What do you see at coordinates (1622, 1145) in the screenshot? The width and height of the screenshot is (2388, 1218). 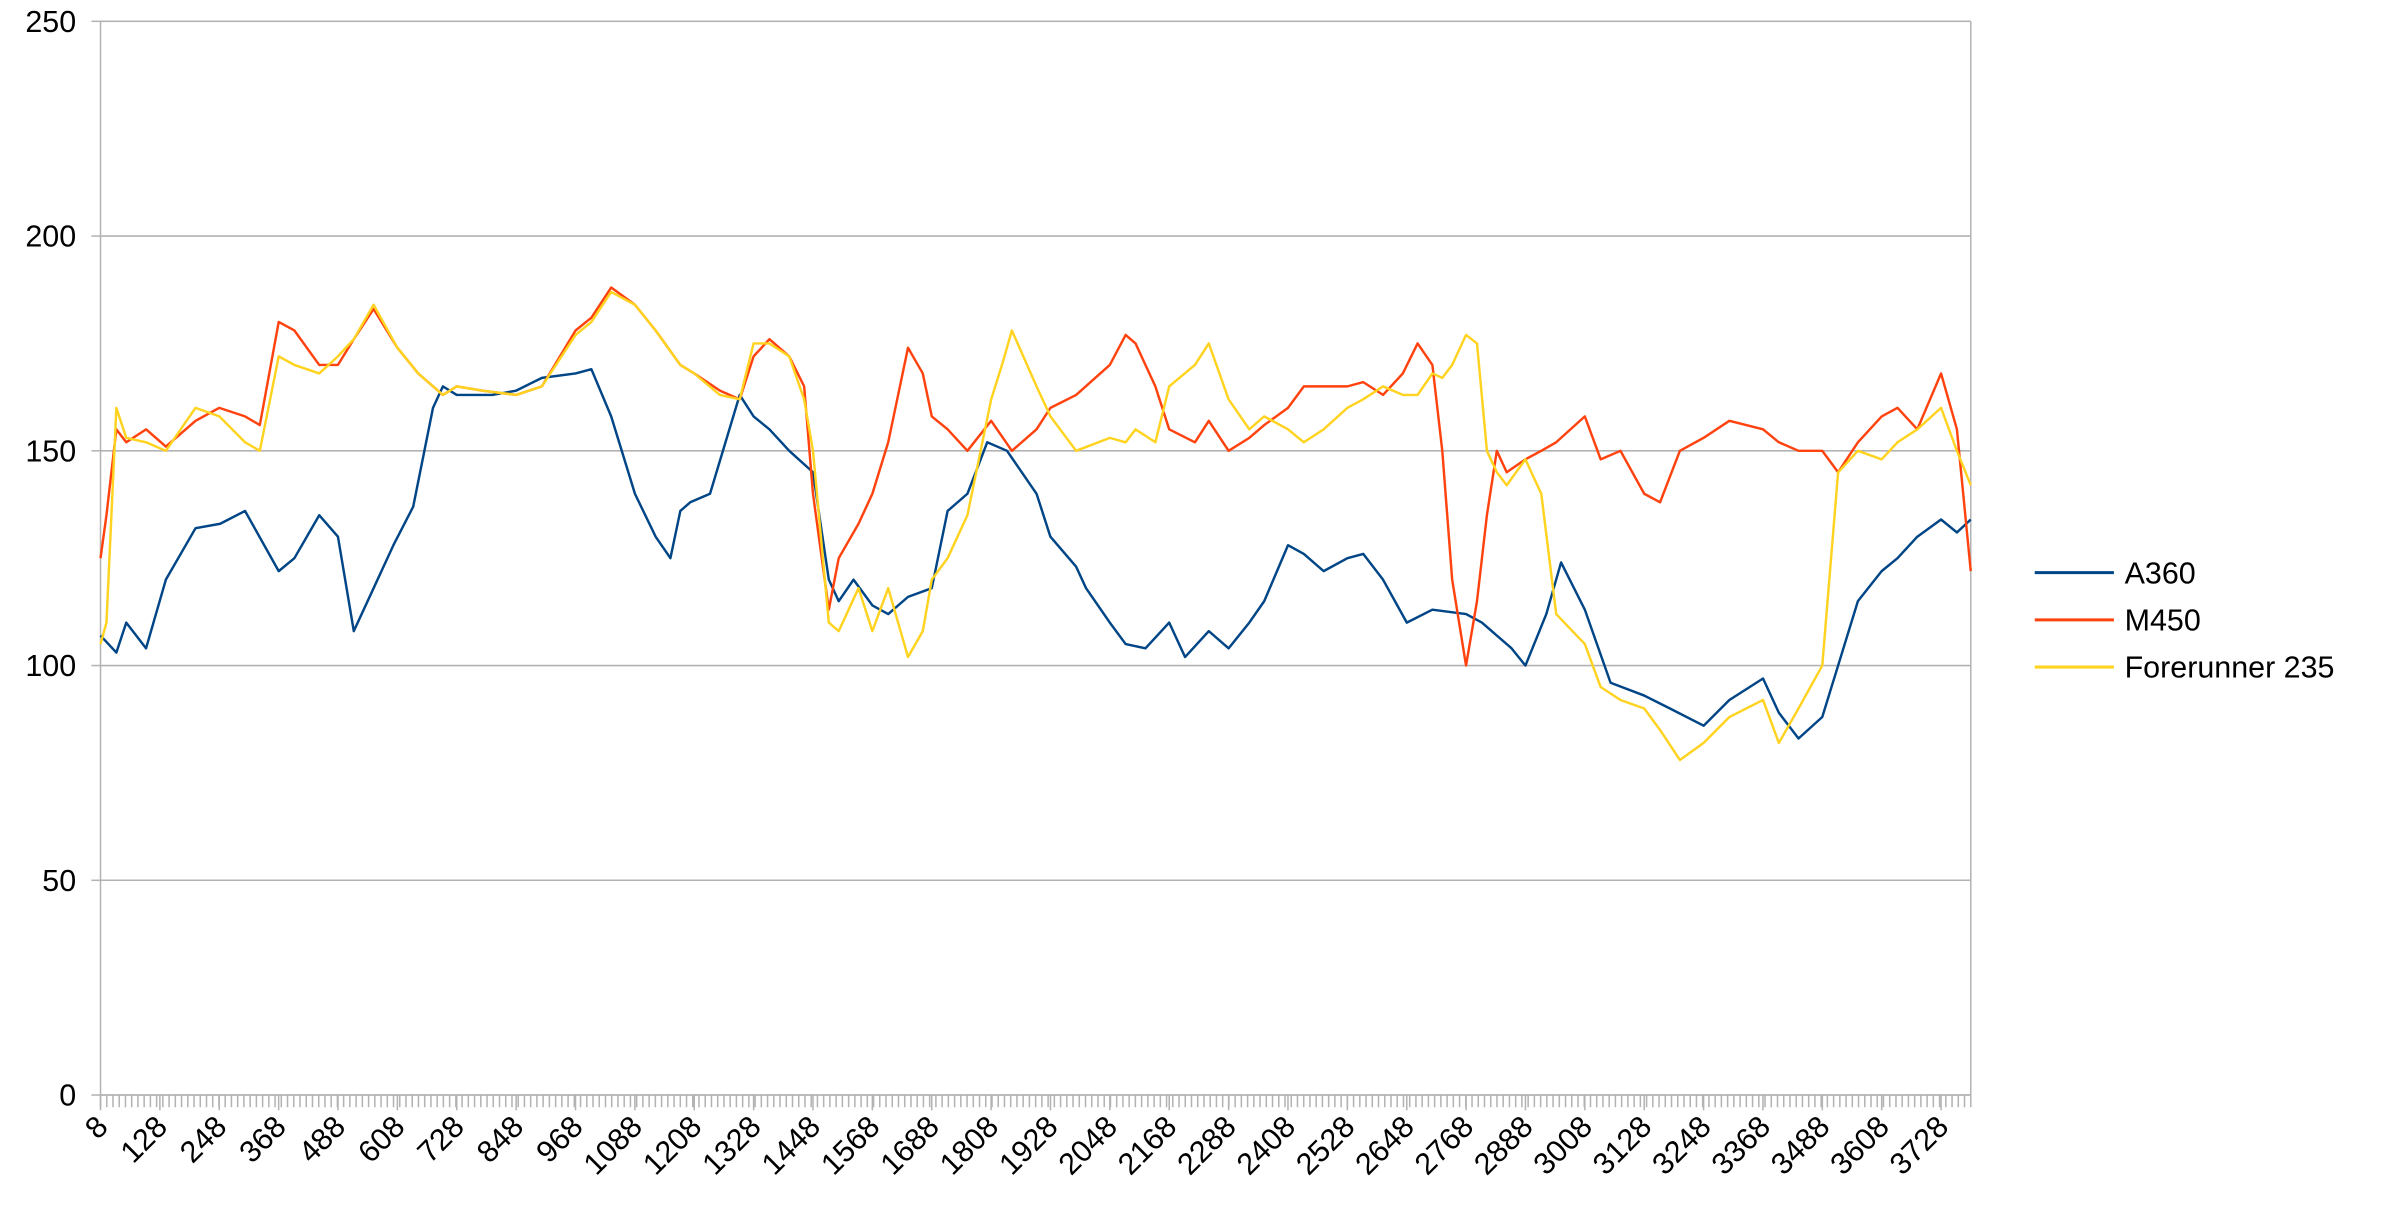 I see `x-tick-label: 3128` at bounding box center [1622, 1145].